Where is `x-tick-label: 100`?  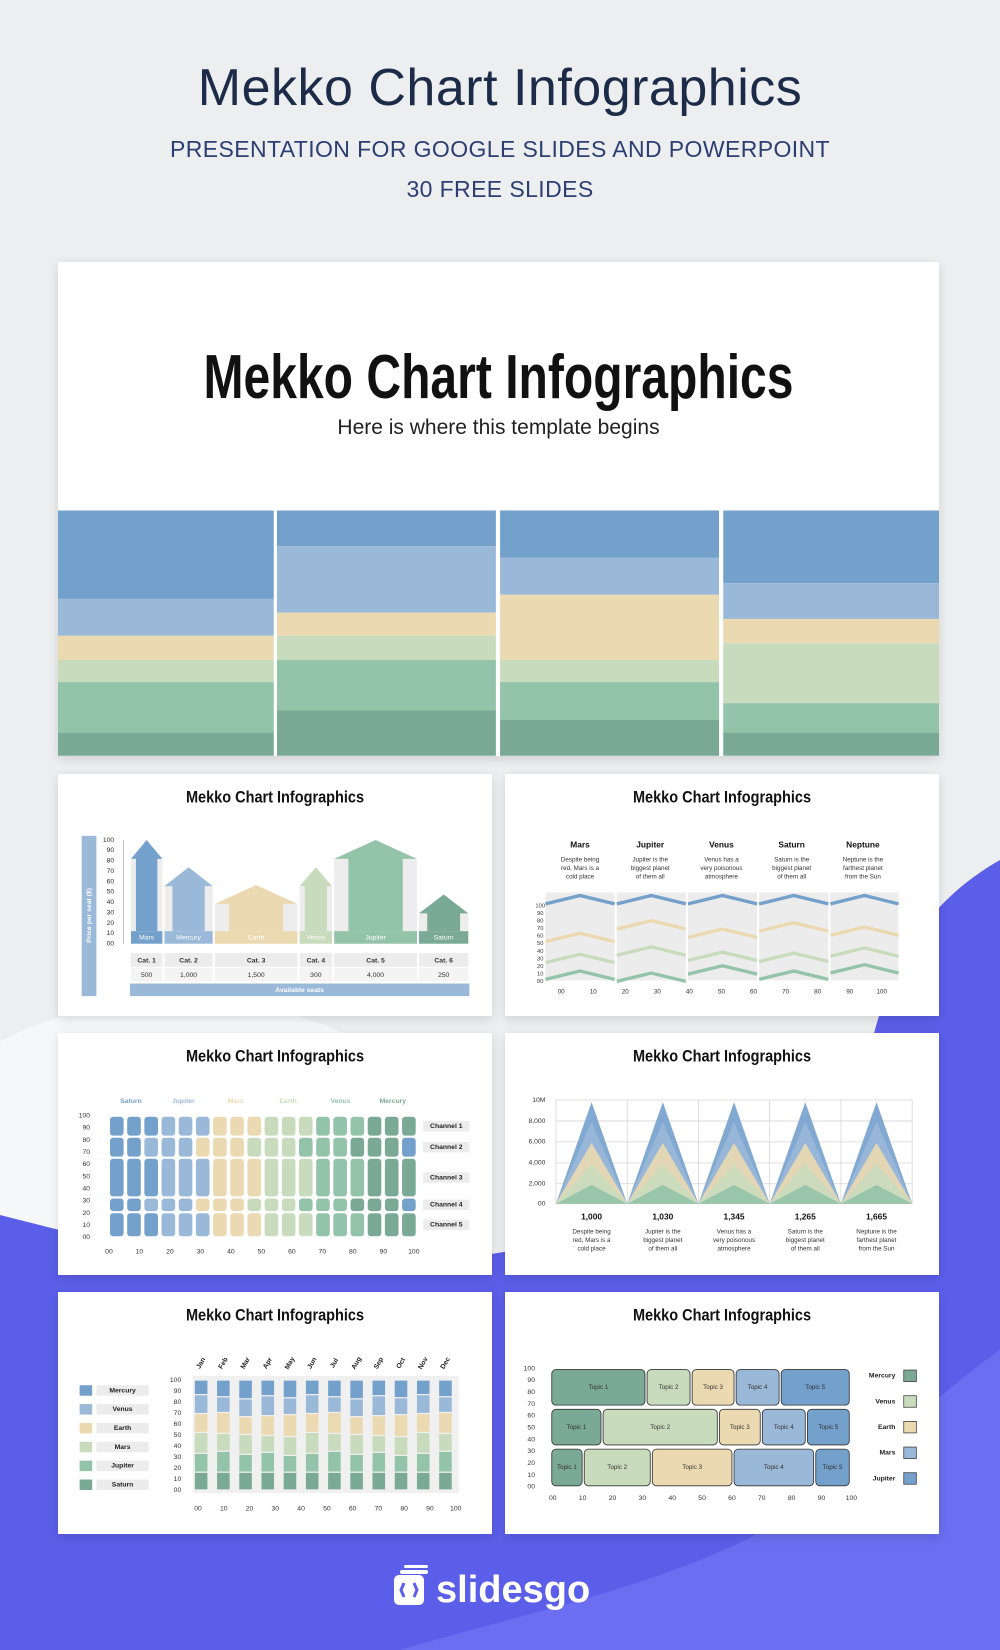 x-tick-label: 100 is located at coordinates (456, 1509).